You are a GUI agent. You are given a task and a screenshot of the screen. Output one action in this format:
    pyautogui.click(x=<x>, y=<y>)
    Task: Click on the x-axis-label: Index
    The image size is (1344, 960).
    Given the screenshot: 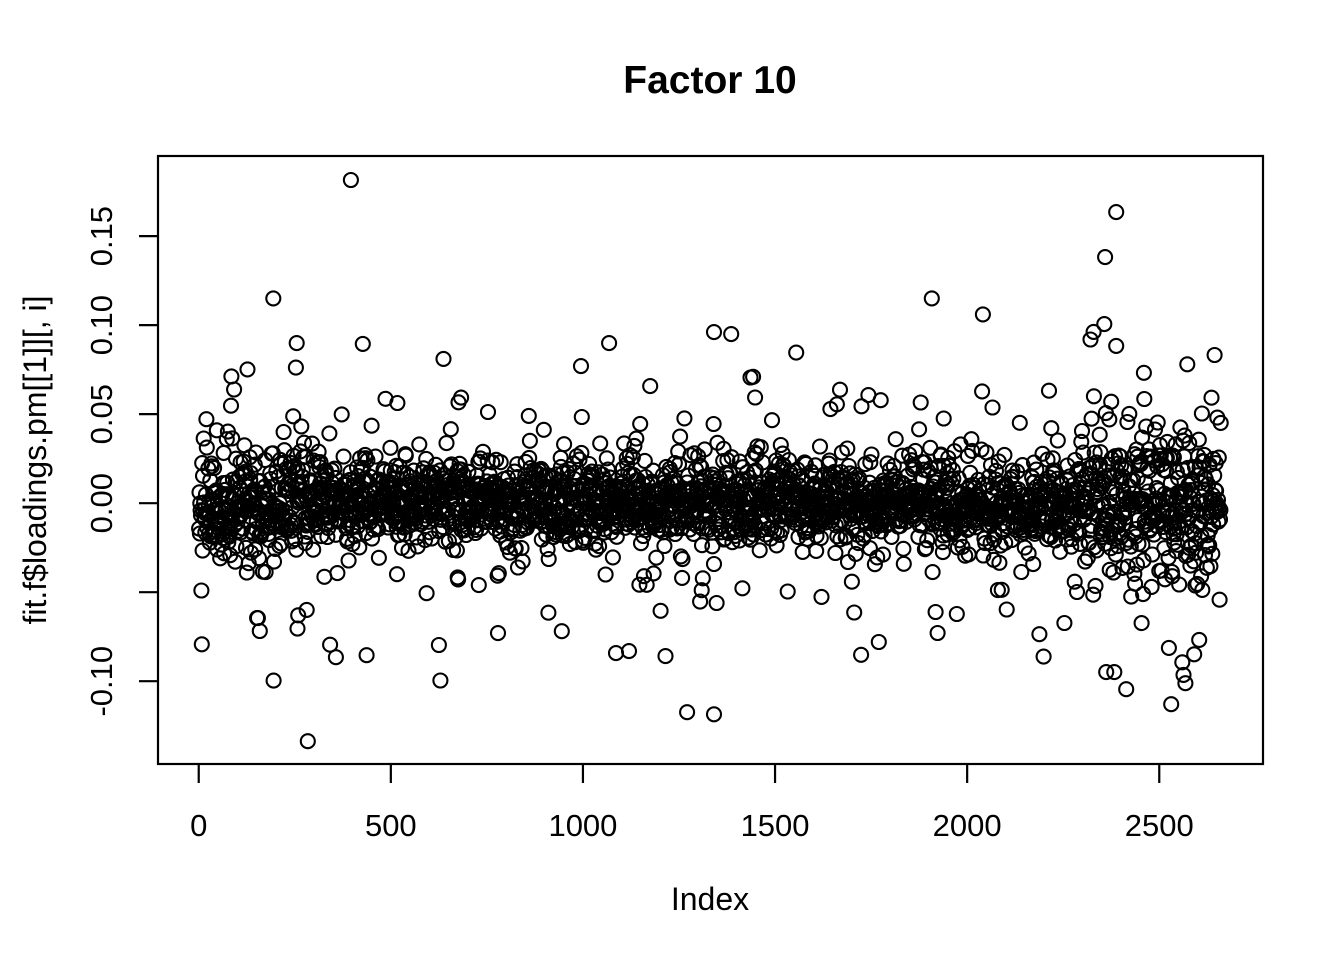 What is the action you would take?
    pyautogui.click(x=710, y=899)
    